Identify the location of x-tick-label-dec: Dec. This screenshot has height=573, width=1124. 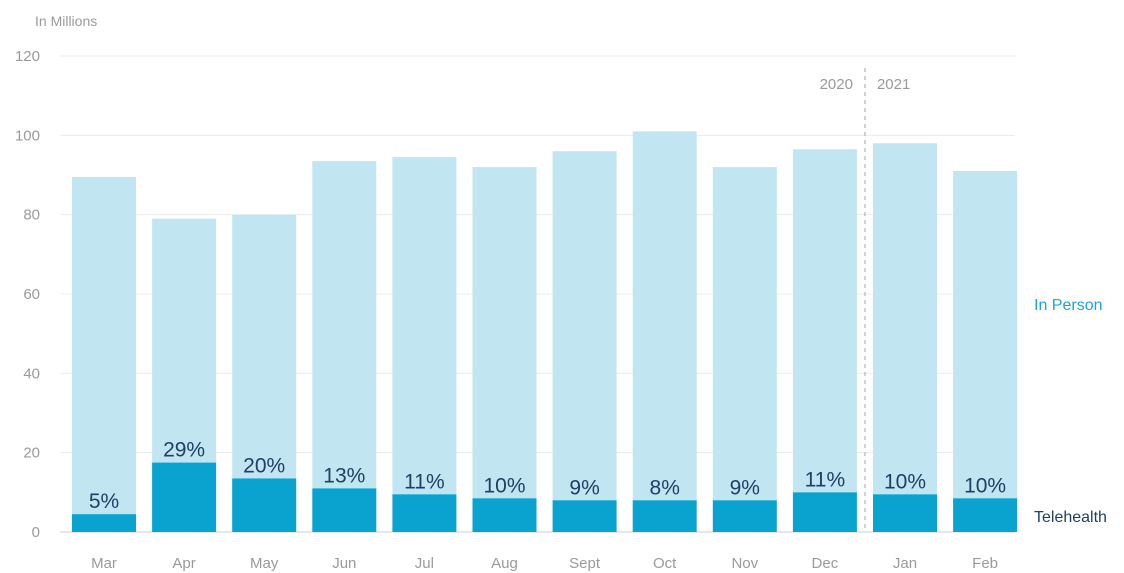
(825, 563).